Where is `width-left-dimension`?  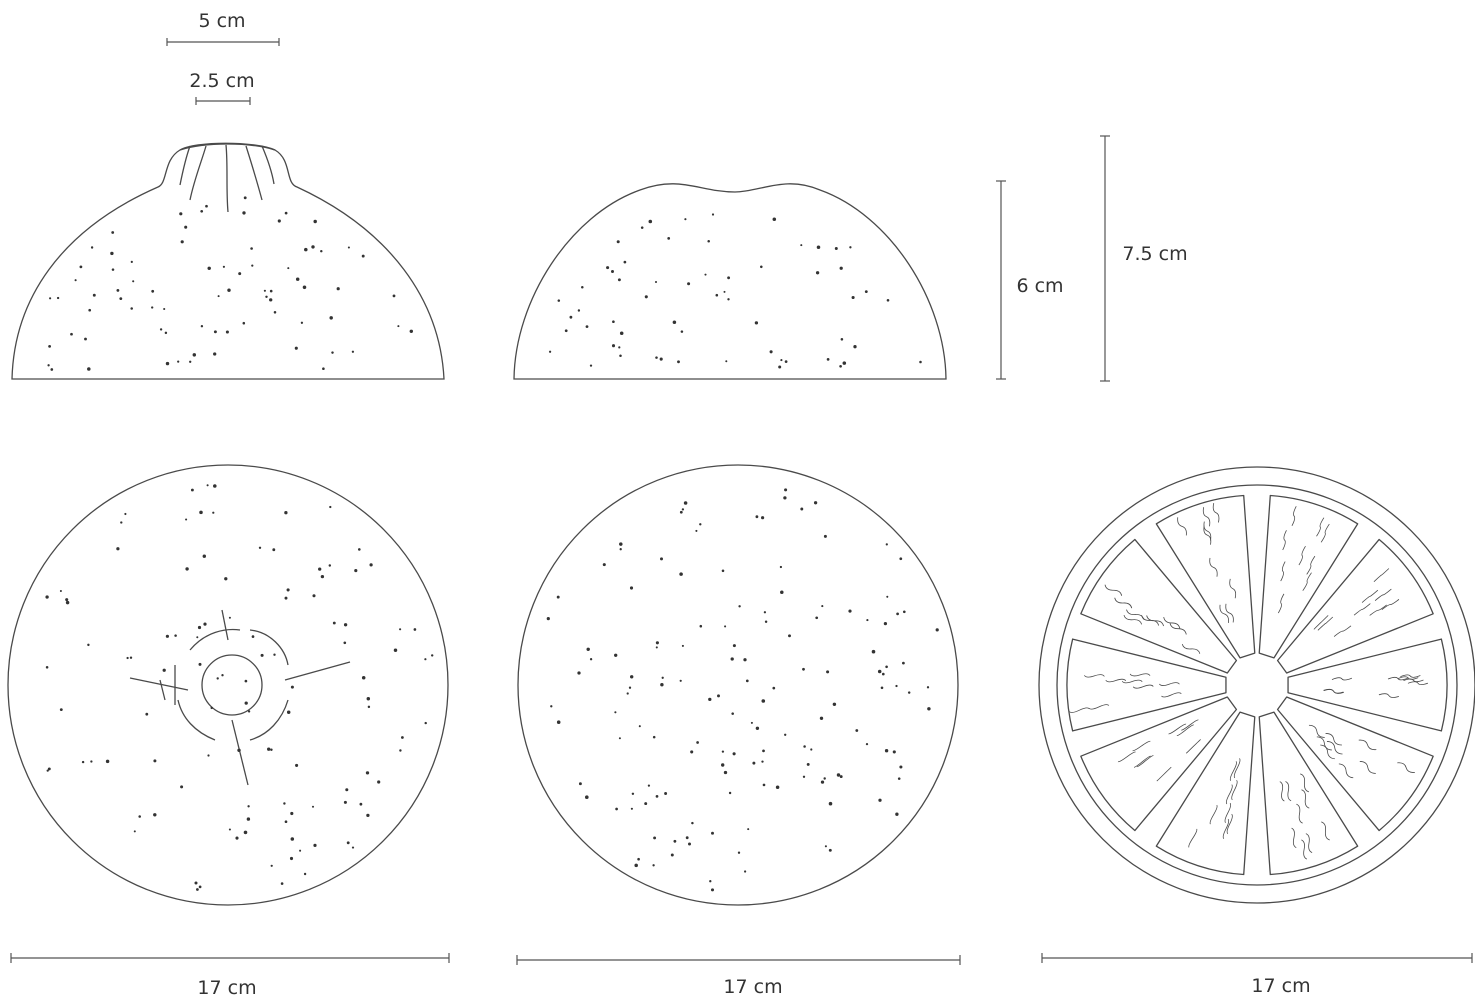
width-left-dimension is located at coordinates (230, 958).